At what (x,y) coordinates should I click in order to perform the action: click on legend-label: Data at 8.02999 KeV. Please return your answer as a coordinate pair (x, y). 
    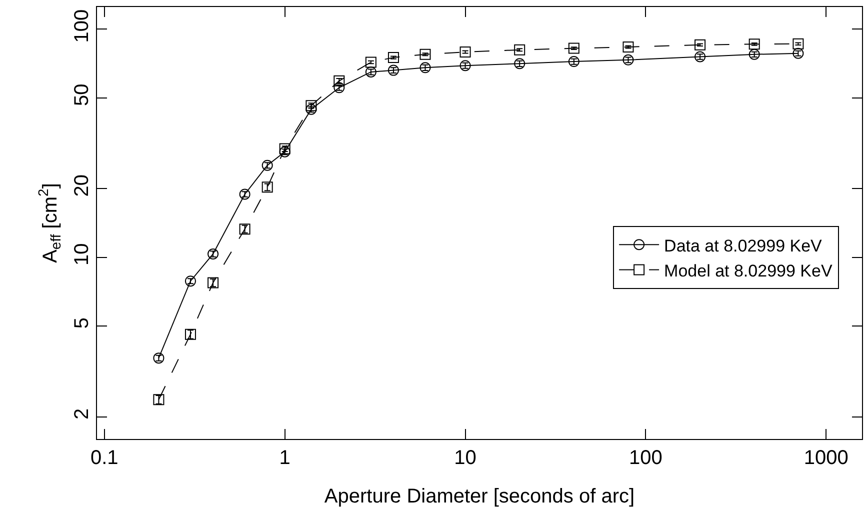
    Looking at the image, I should click on (743, 246).